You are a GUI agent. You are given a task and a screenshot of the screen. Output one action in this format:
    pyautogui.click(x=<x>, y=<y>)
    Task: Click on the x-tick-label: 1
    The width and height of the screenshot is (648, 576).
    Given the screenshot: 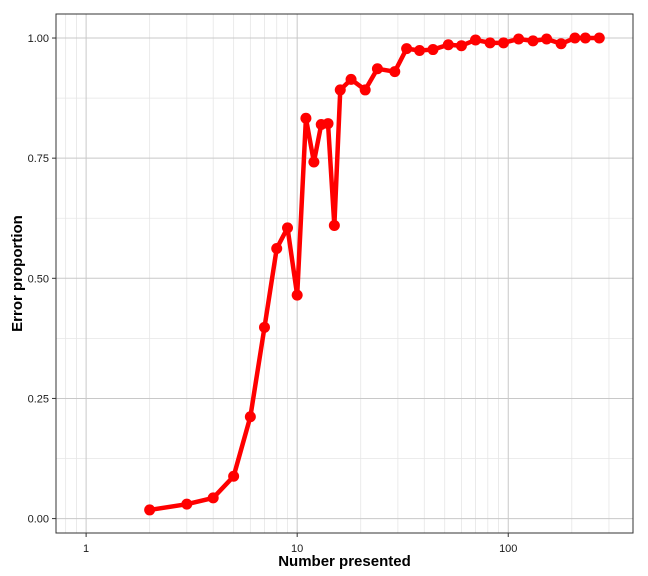 What is the action you would take?
    pyautogui.click(x=86, y=549)
    